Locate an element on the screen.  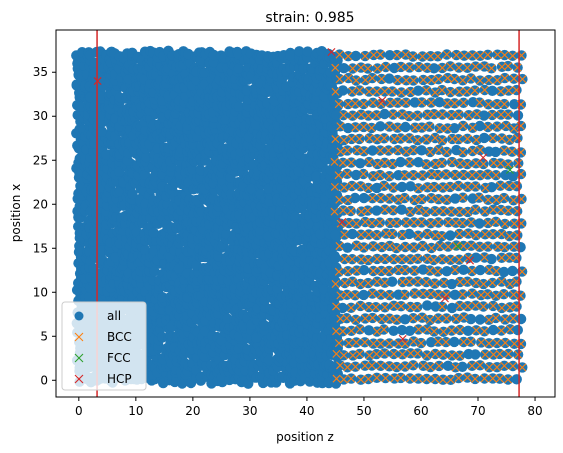
x-axis-title: position z is located at coordinates (305, 437).